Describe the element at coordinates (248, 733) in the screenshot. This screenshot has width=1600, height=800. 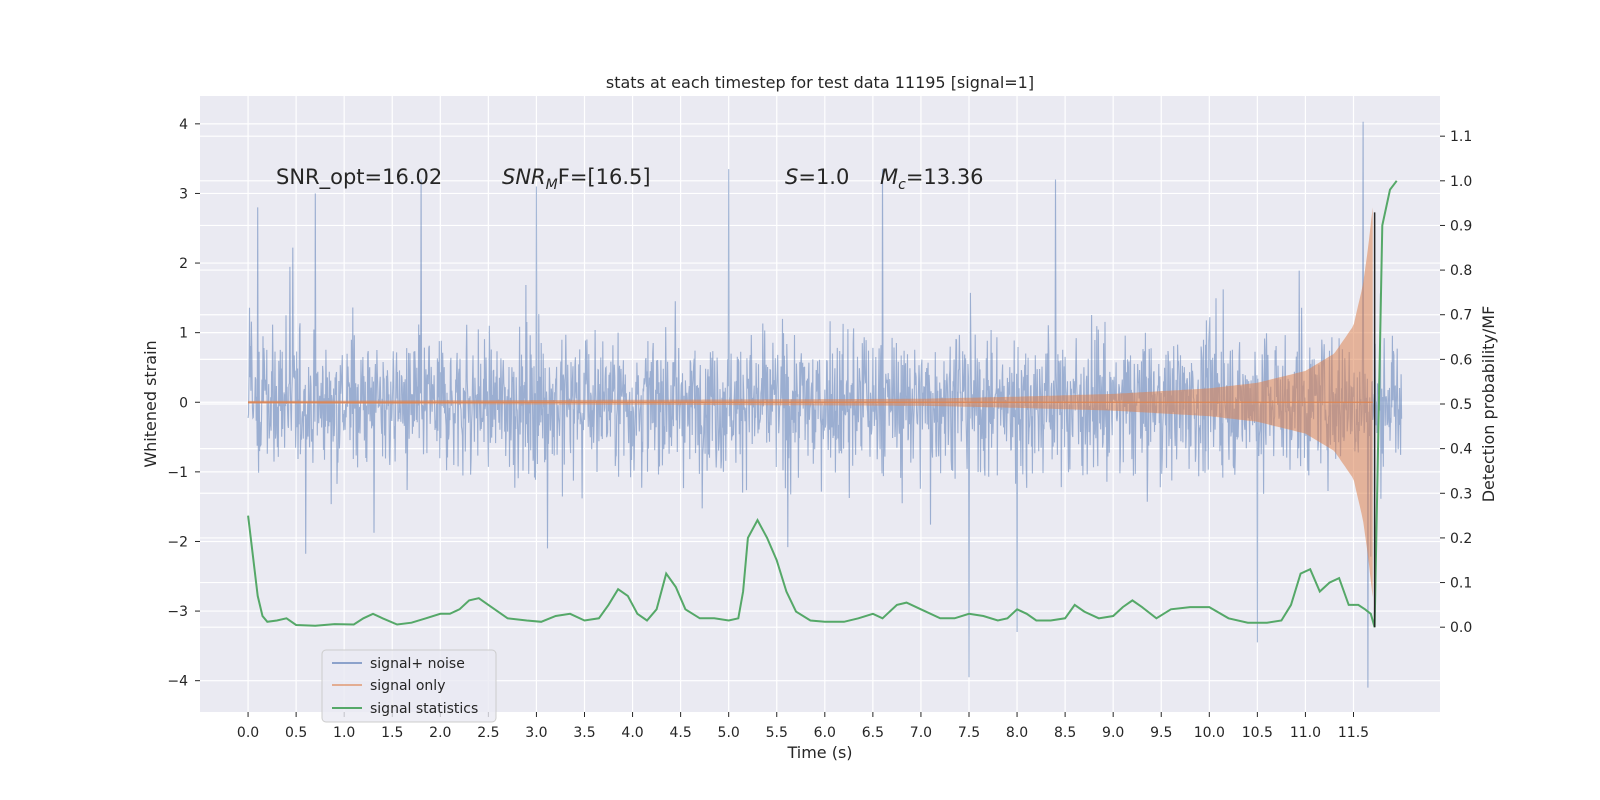
I see `x-tick-label: 0.0` at that location.